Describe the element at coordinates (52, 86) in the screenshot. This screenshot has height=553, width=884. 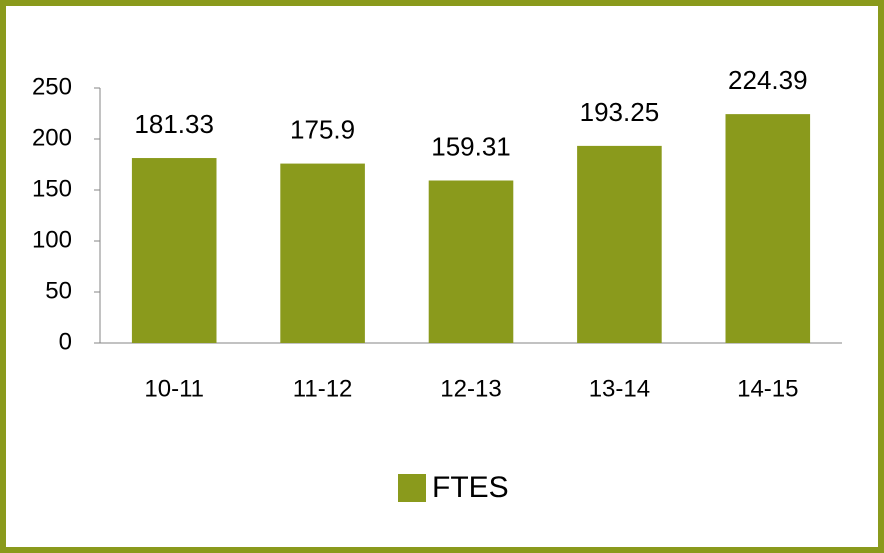
I see `y-tick-label: 250` at that location.